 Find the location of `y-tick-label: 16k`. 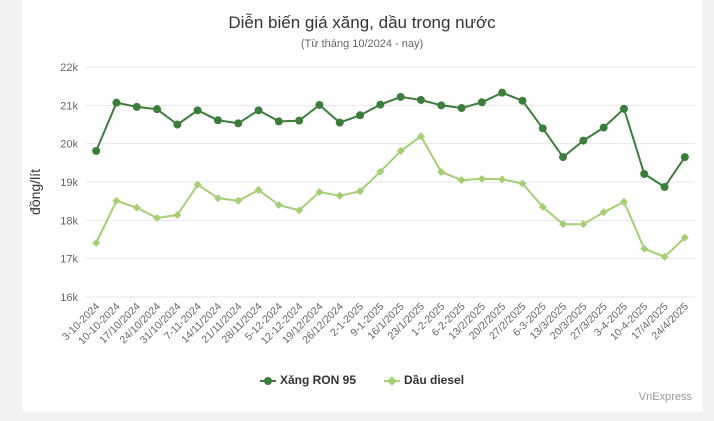

y-tick-label: 16k is located at coordinates (69, 298).